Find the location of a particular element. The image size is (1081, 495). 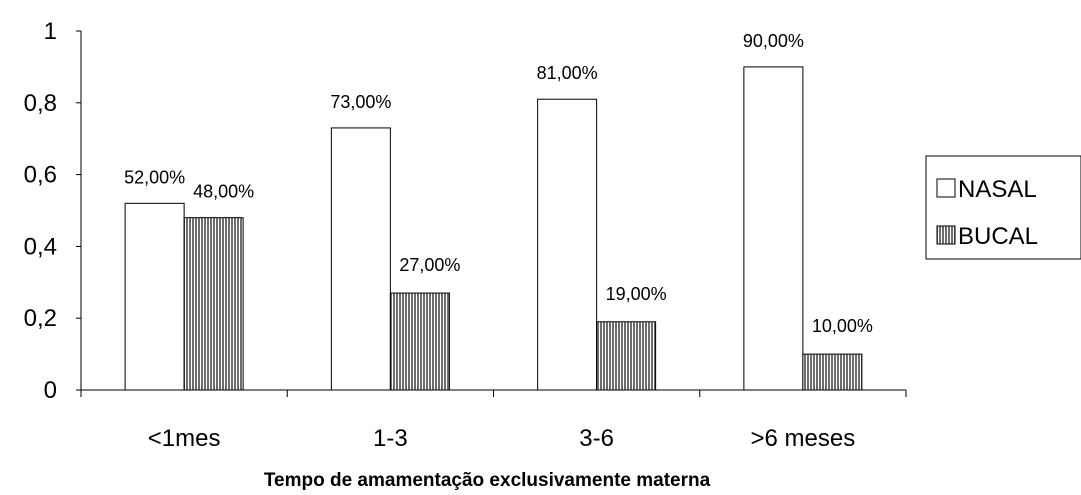

data-label-bucal: 27,00% is located at coordinates (429, 265).